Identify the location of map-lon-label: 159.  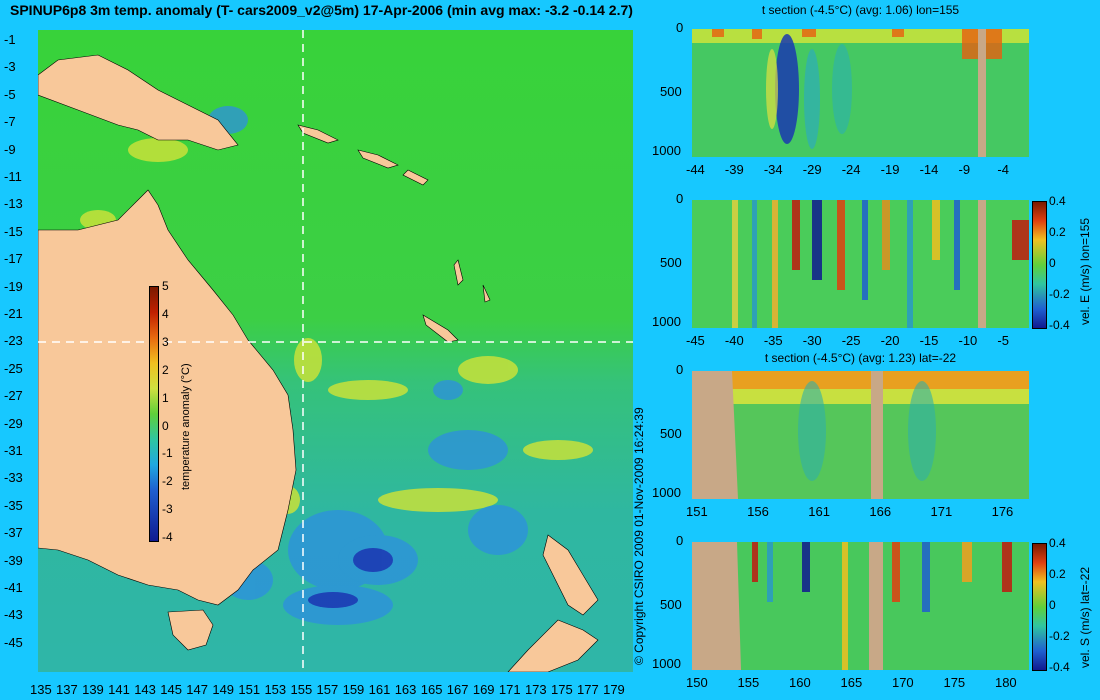
(353, 689).